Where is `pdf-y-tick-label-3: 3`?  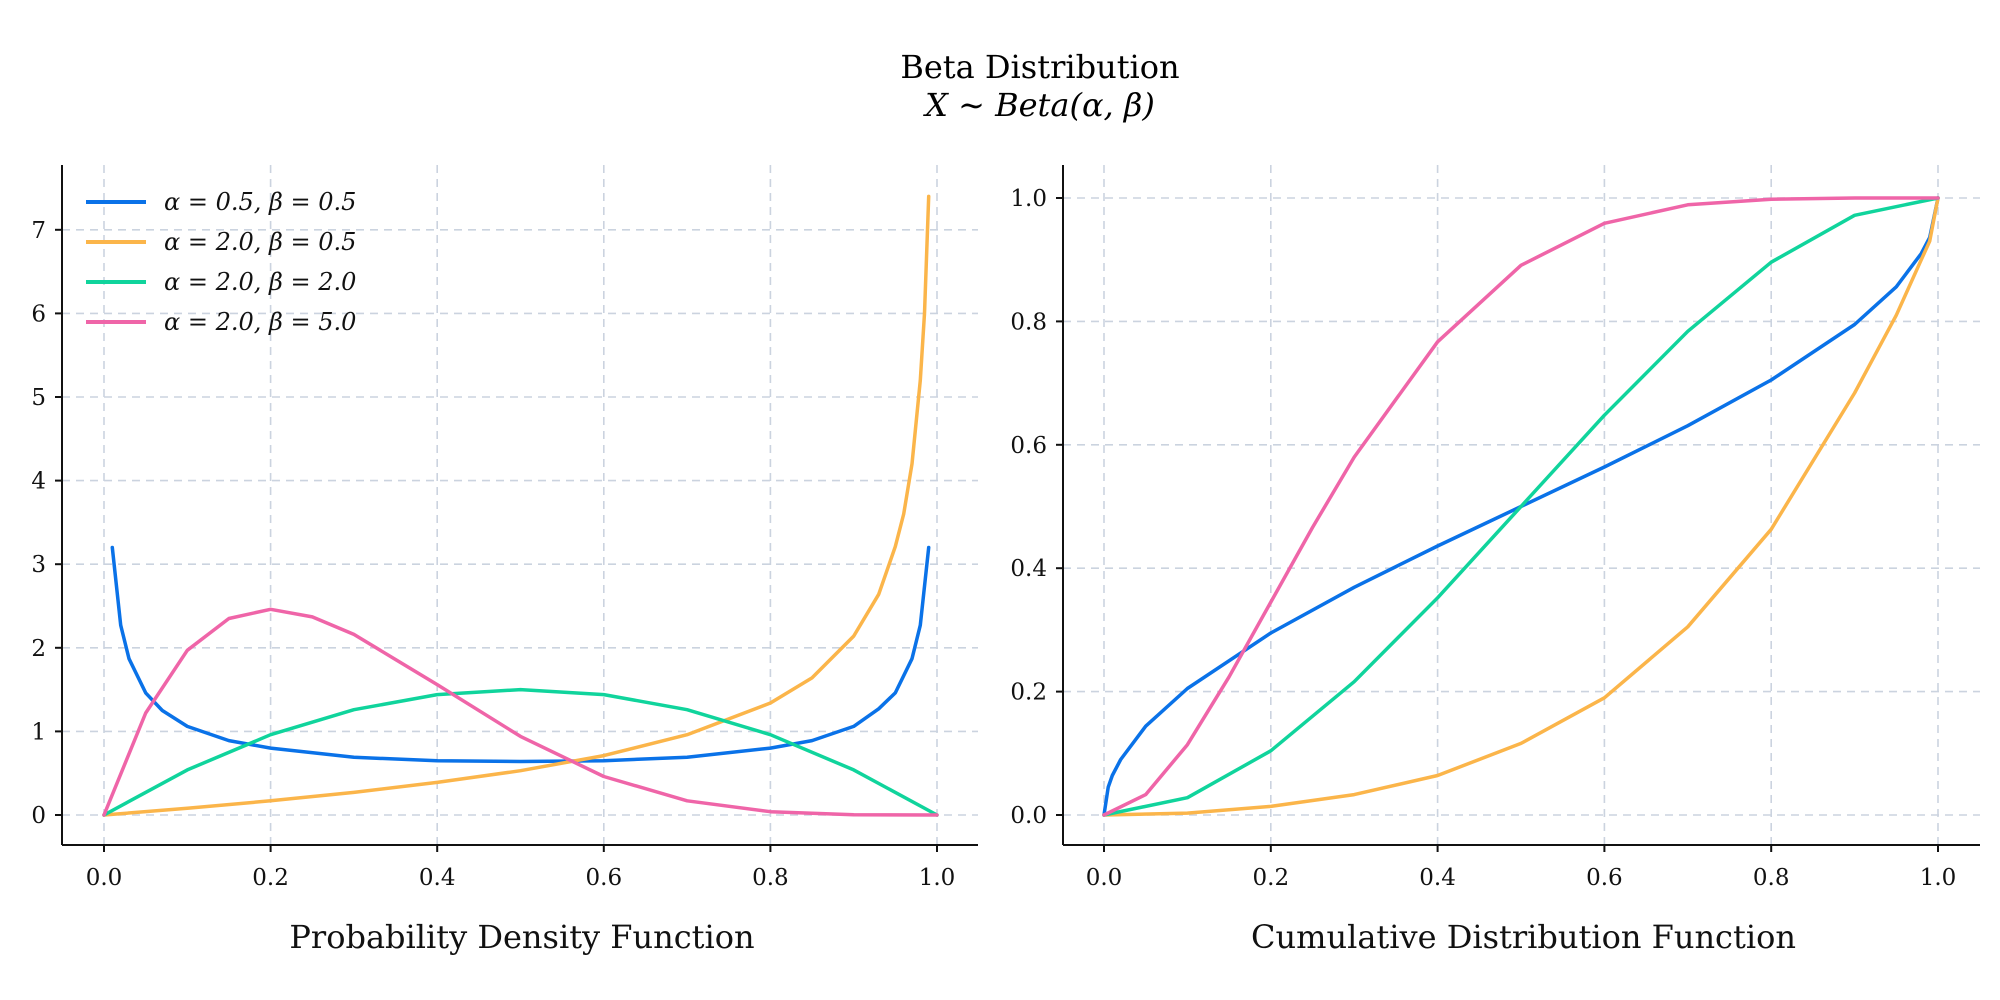
pdf-y-tick-label-3: 3 is located at coordinates (38, 565).